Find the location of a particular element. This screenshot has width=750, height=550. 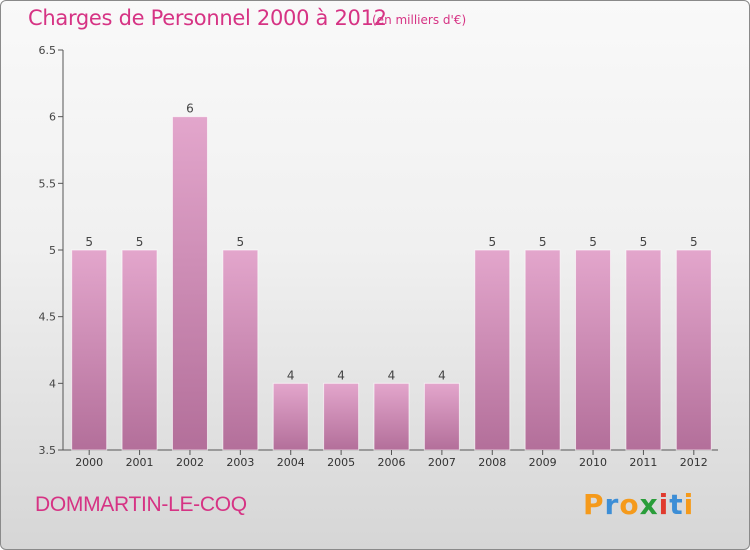

x-tick-label: 2009 is located at coordinates (543, 462).